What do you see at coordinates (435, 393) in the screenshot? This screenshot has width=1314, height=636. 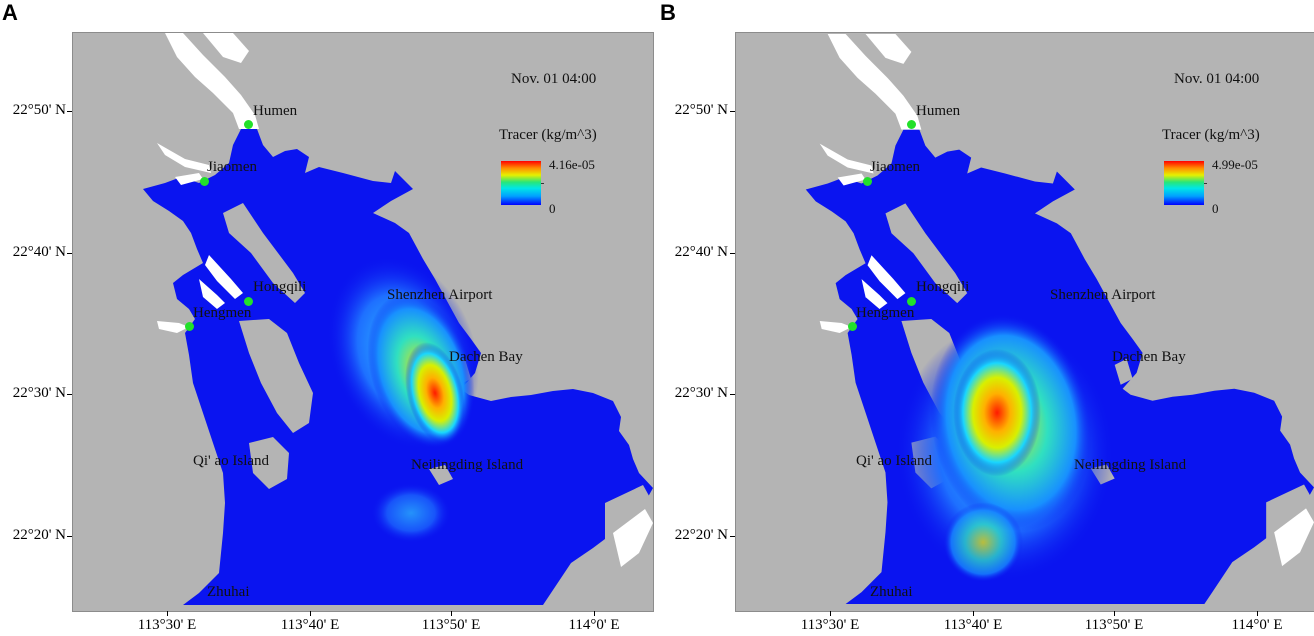 I see `tracer-plume-core-a` at bounding box center [435, 393].